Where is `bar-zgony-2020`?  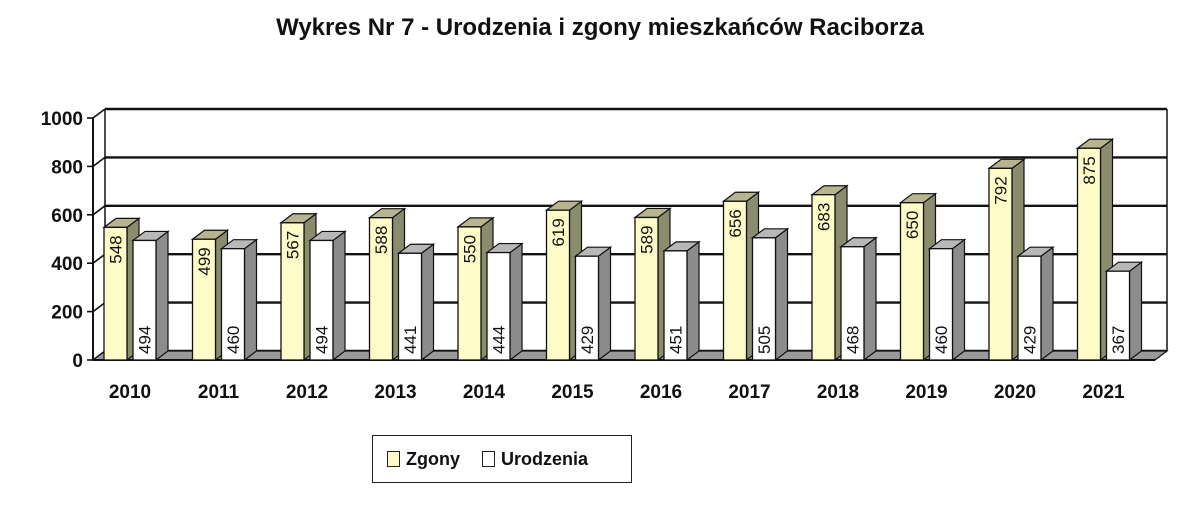 bar-zgony-2020 is located at coordinates (1000, 264).